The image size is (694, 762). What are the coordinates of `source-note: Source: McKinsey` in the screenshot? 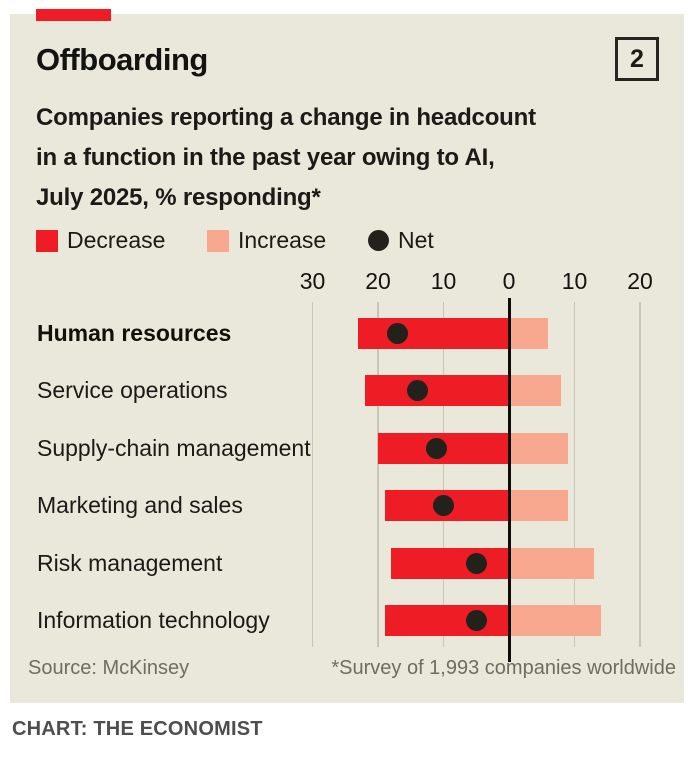 It's located at (109, 668).